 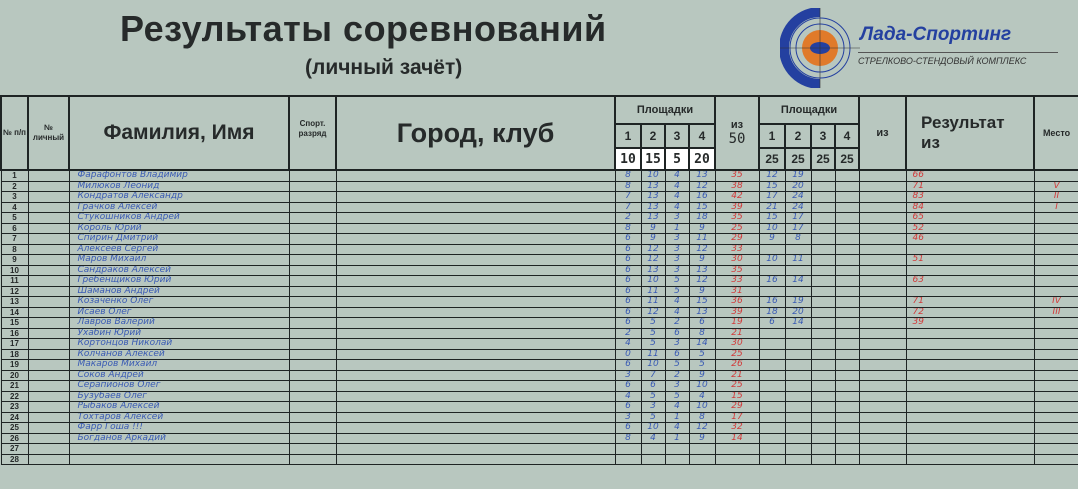 I want to click on platform-4-score: 6, so click(x=702, y=323).